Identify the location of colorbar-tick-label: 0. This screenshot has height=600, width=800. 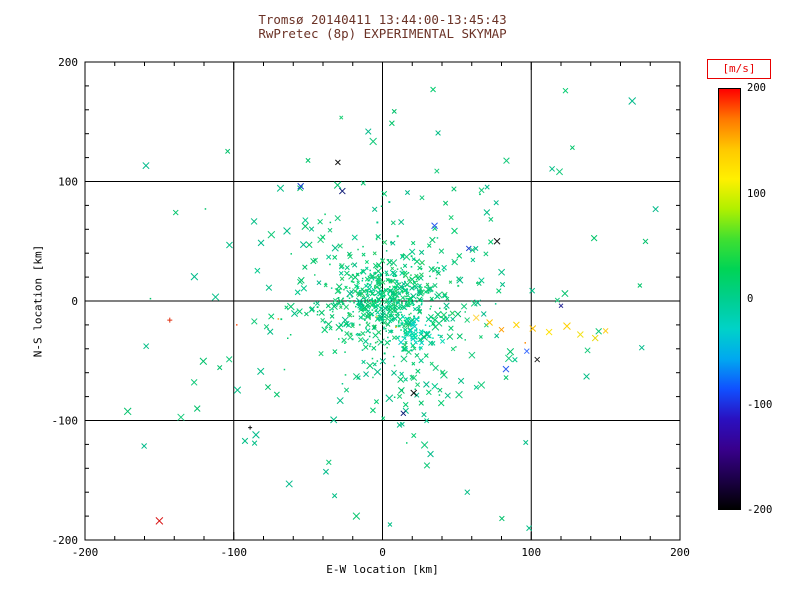
(750, 299).